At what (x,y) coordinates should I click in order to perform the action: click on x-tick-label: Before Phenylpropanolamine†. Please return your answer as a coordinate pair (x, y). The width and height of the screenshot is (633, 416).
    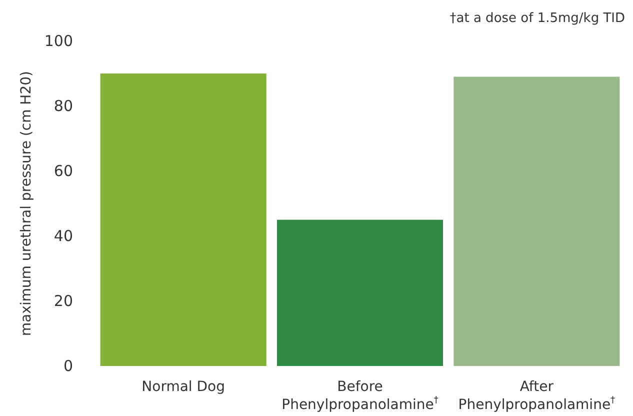
    Looking at the image, I should click on (360, 396).